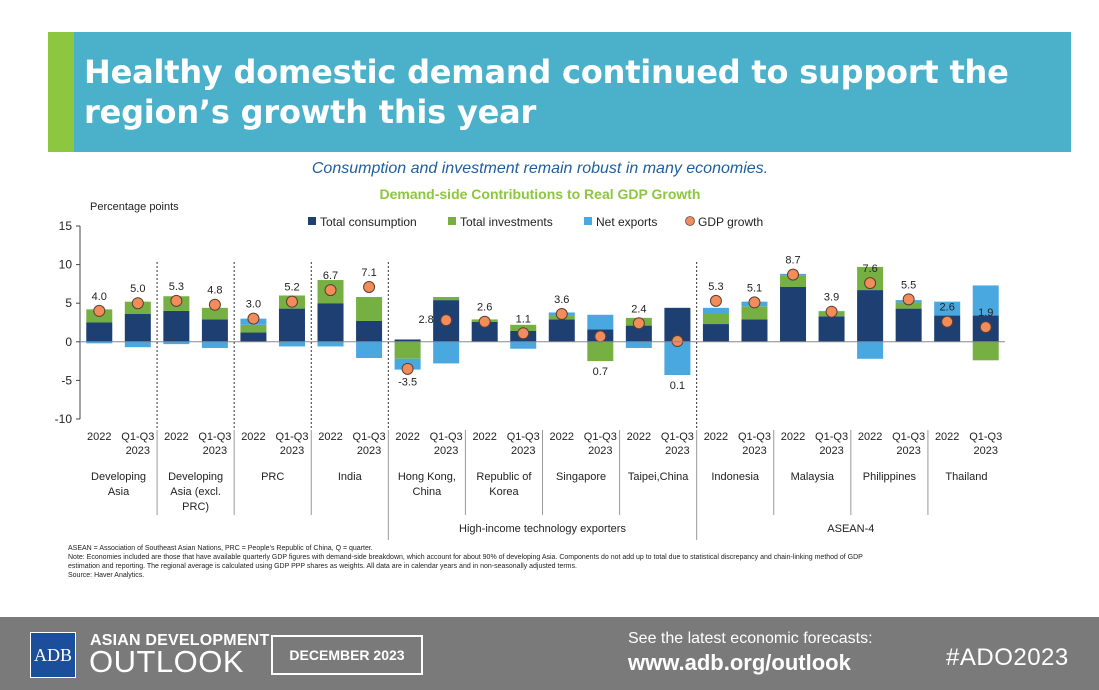 The height and width of the screenshot is (690, 1099). Describe the element at coordinates (638, 309) in the screenshot. I see `gdp-data-label: 2.4` at that location.